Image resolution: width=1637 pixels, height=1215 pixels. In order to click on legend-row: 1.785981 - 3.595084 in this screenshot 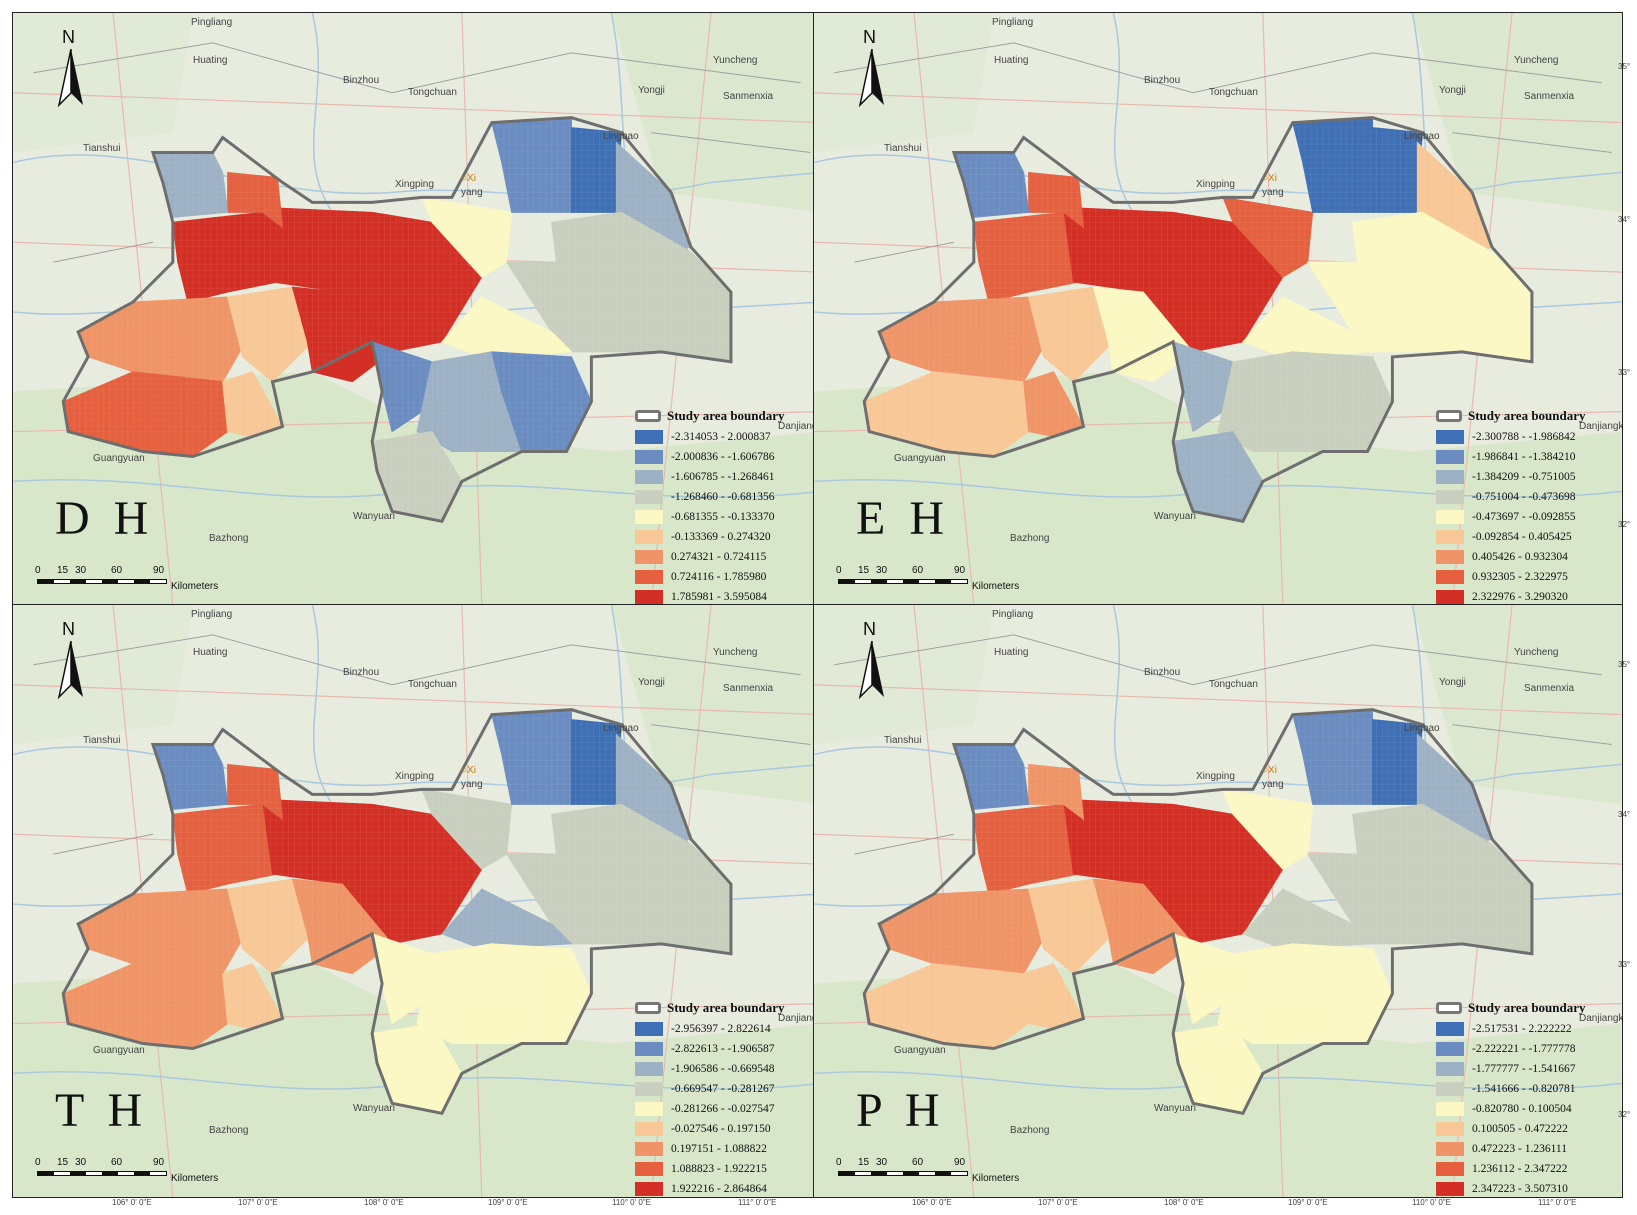, I will do `click(725, 596)`.